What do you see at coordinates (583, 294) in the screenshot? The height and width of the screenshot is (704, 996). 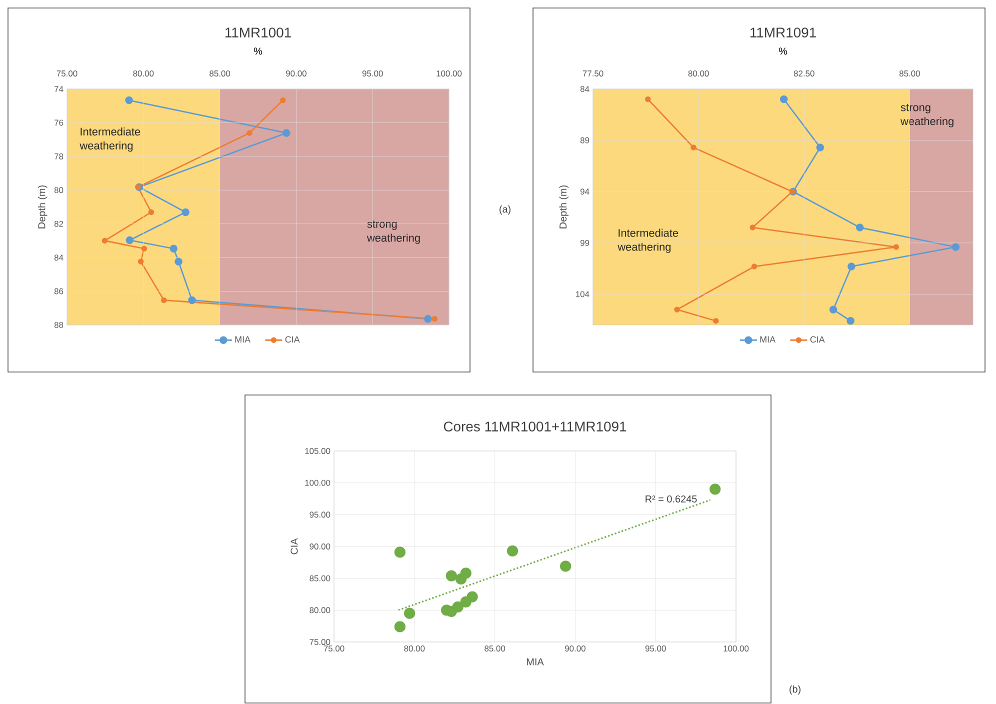 I see `y-tick-label: 104` at bounding box center [583, 294].